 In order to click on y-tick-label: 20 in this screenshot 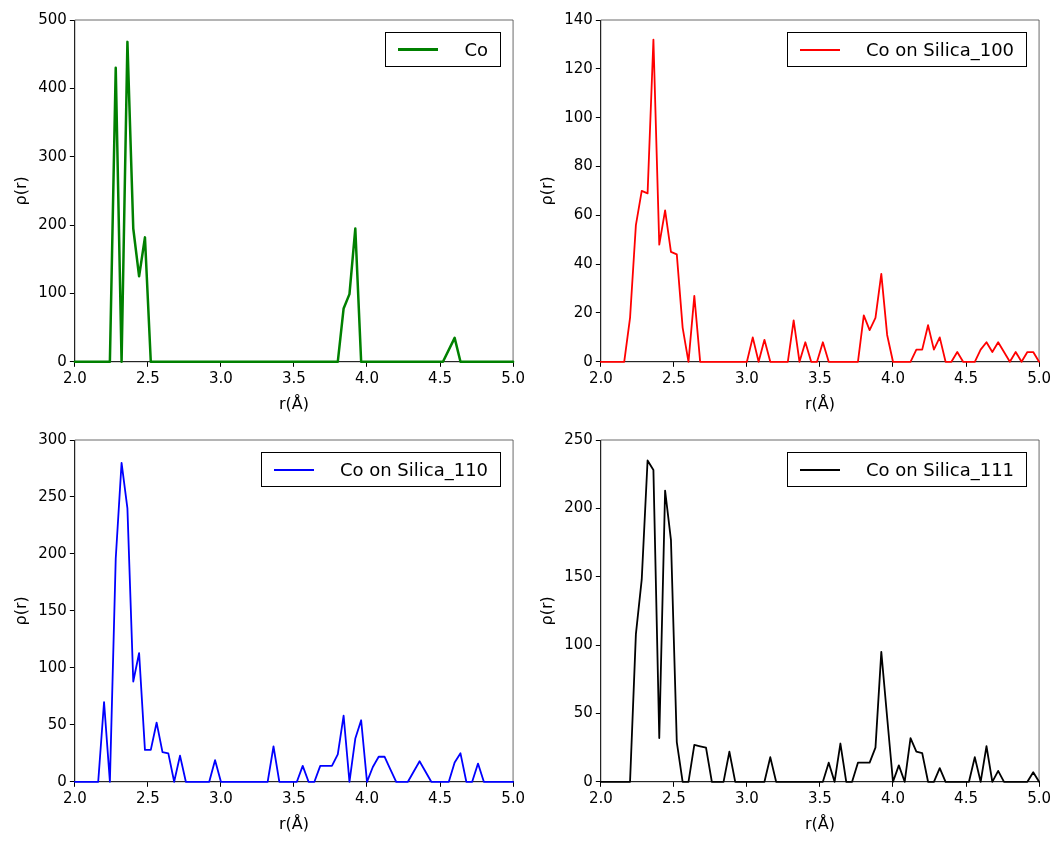, I will do `click(583, 311)`.